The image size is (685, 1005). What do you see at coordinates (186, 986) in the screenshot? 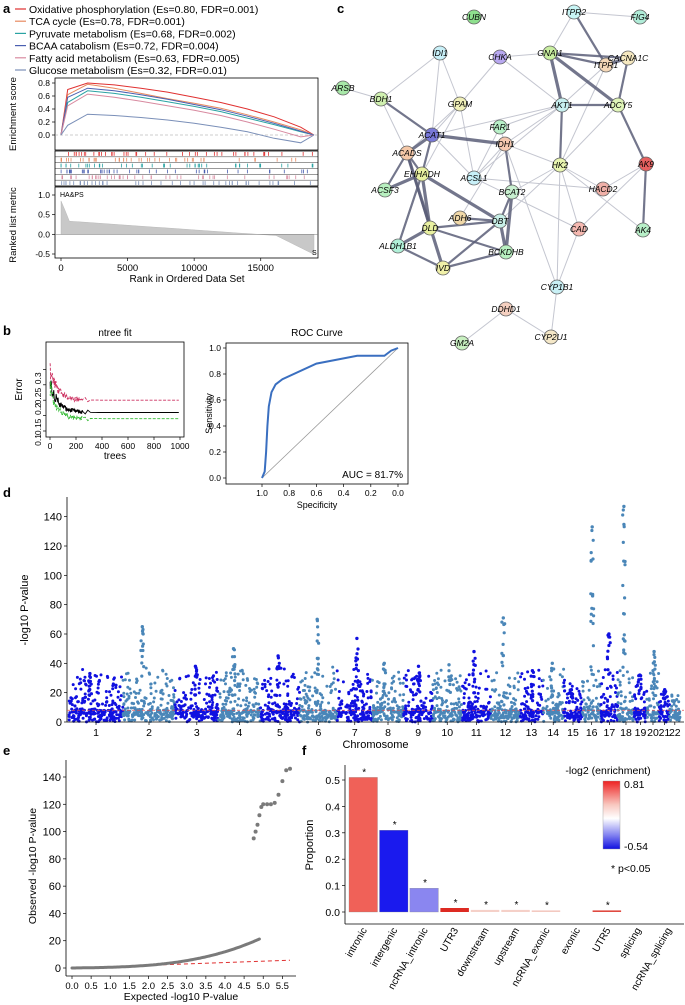
I see `qq-xtick-label: 3.0` at bounding box center [186, 986].